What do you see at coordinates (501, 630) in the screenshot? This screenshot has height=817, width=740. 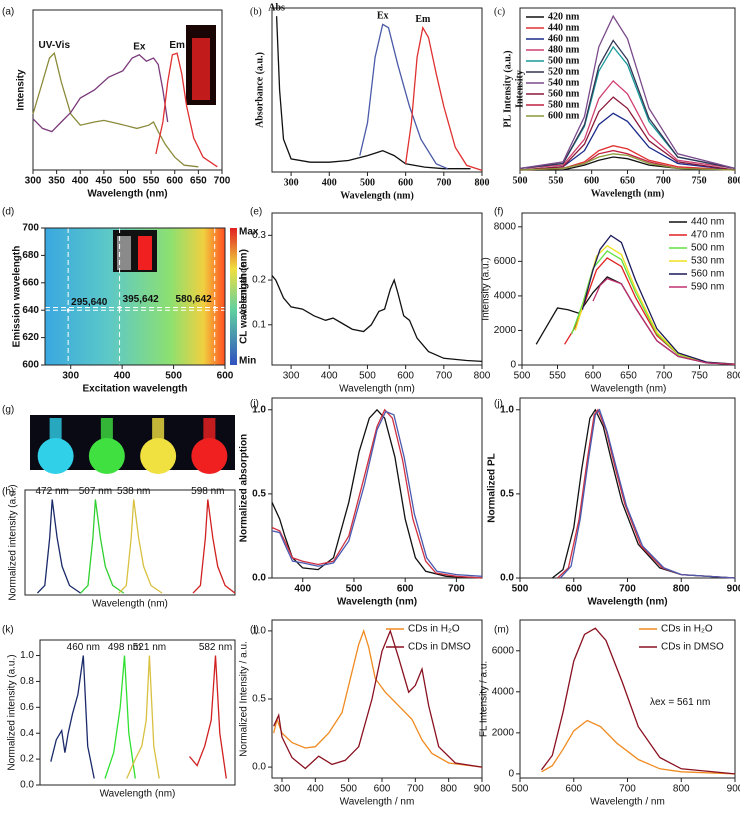 I see `panel-label: (m)` at bounding box center [501, 630].